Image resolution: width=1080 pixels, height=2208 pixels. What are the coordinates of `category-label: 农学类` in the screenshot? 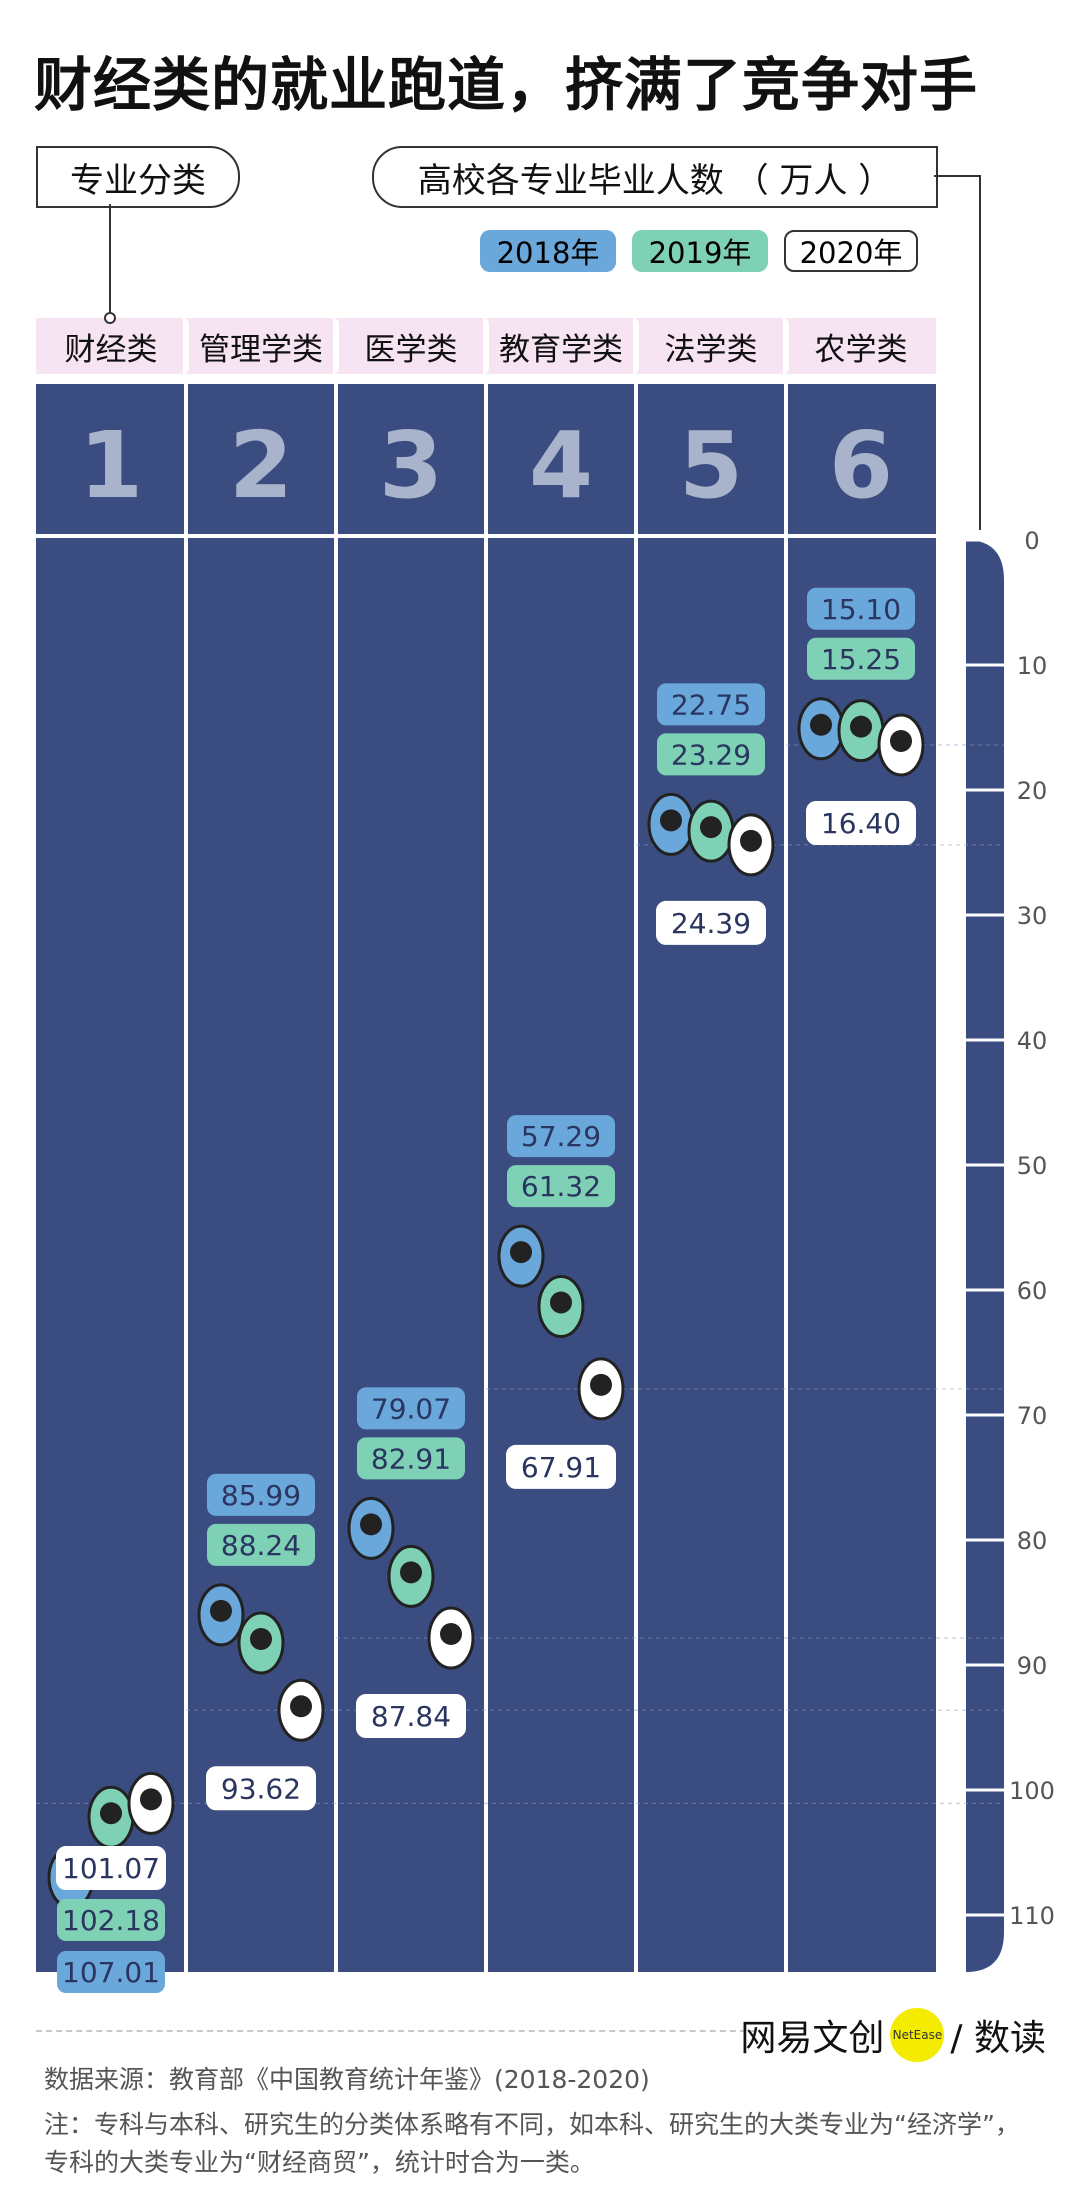 It's located at (861, 349).